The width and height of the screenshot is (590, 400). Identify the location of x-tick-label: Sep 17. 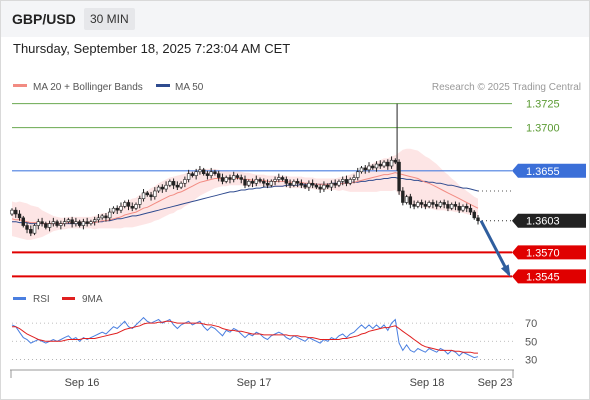
(254, 383).